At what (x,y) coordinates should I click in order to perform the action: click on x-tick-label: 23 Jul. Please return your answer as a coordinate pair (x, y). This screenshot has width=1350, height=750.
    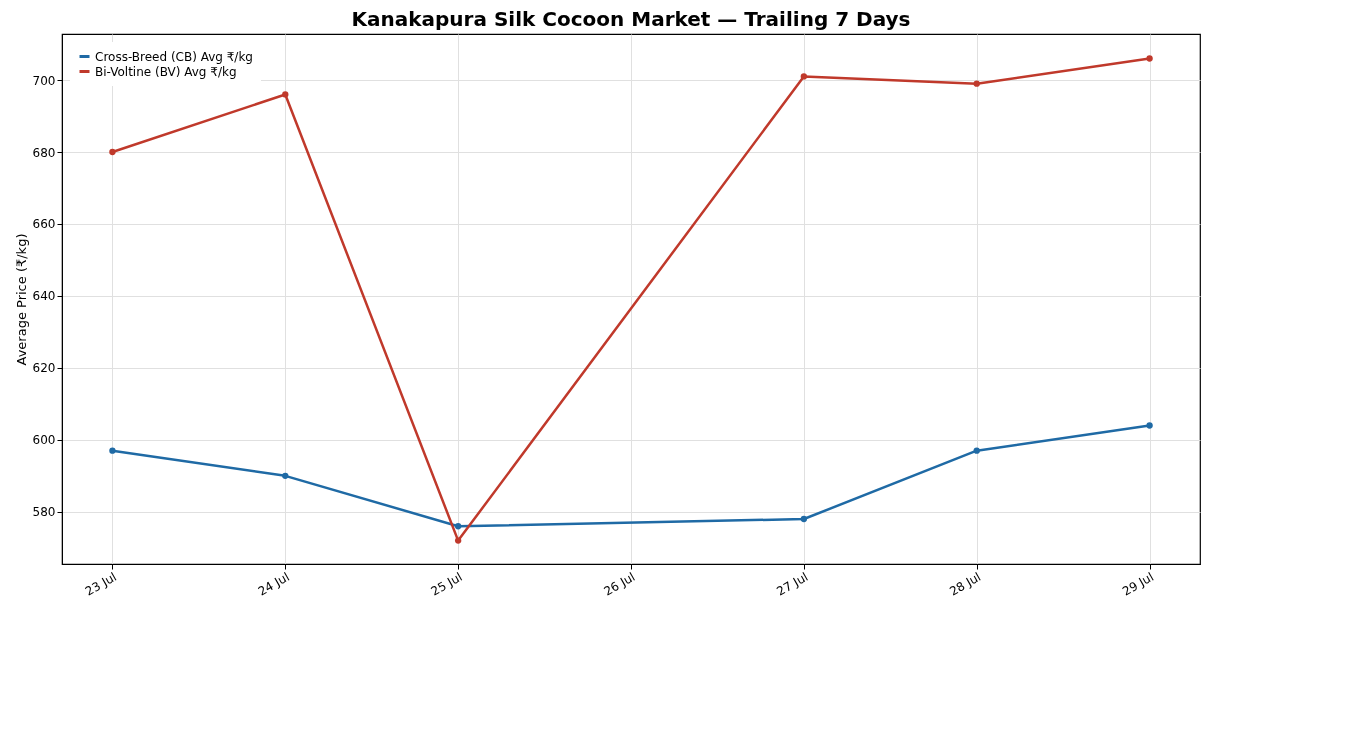
    Looking at the image, I should click on (100, 584).